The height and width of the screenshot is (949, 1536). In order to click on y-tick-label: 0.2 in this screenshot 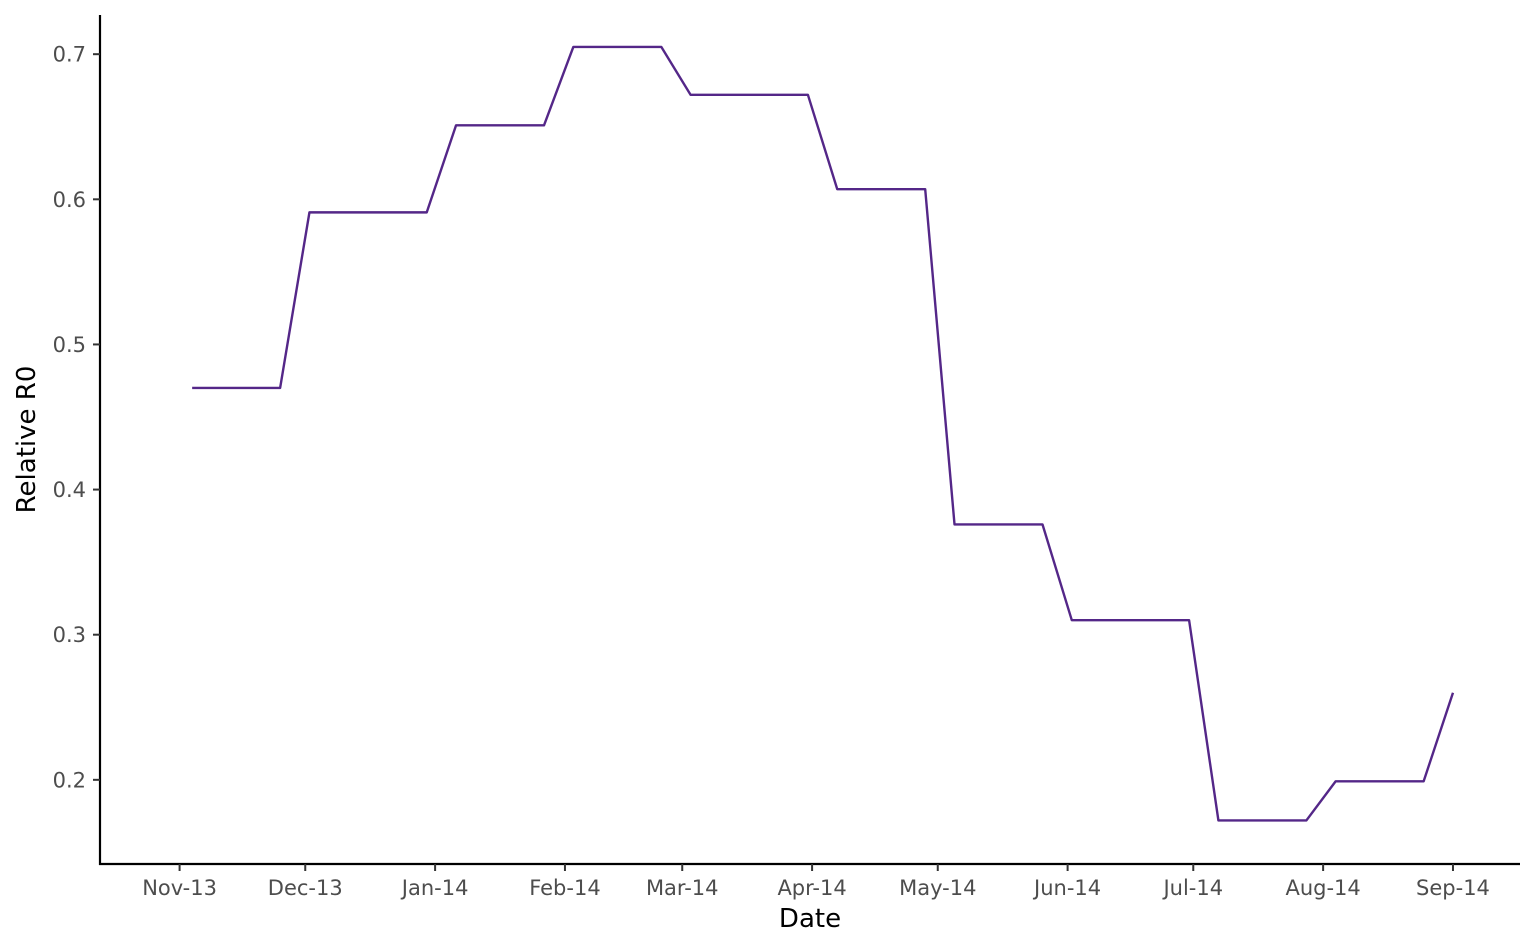, I will do `click(69, 780)`.